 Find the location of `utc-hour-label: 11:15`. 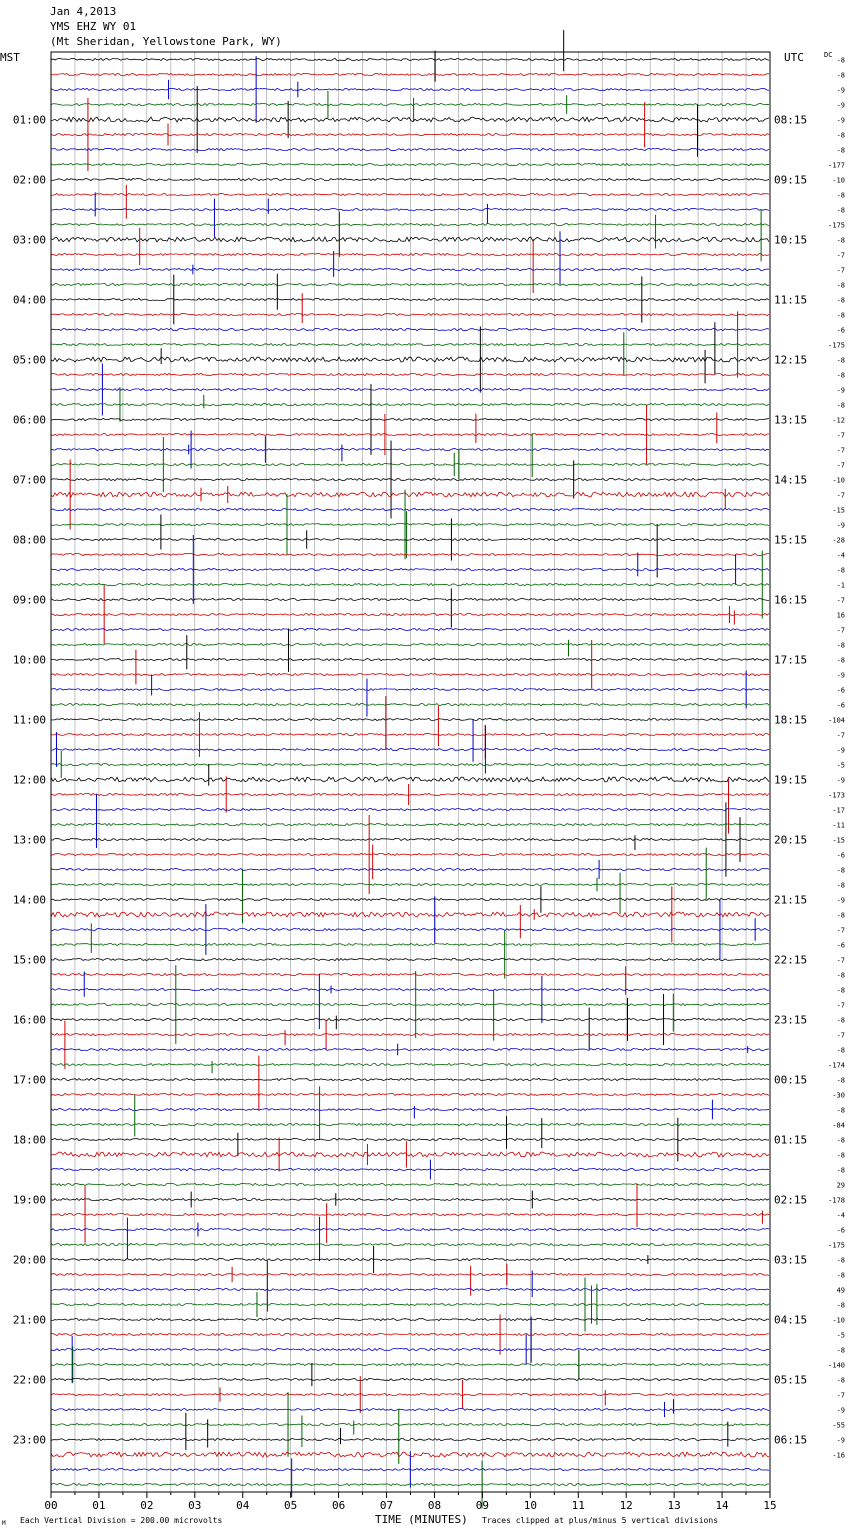

utc-hour-label: 11:15 is located at coordinates (790, 300).